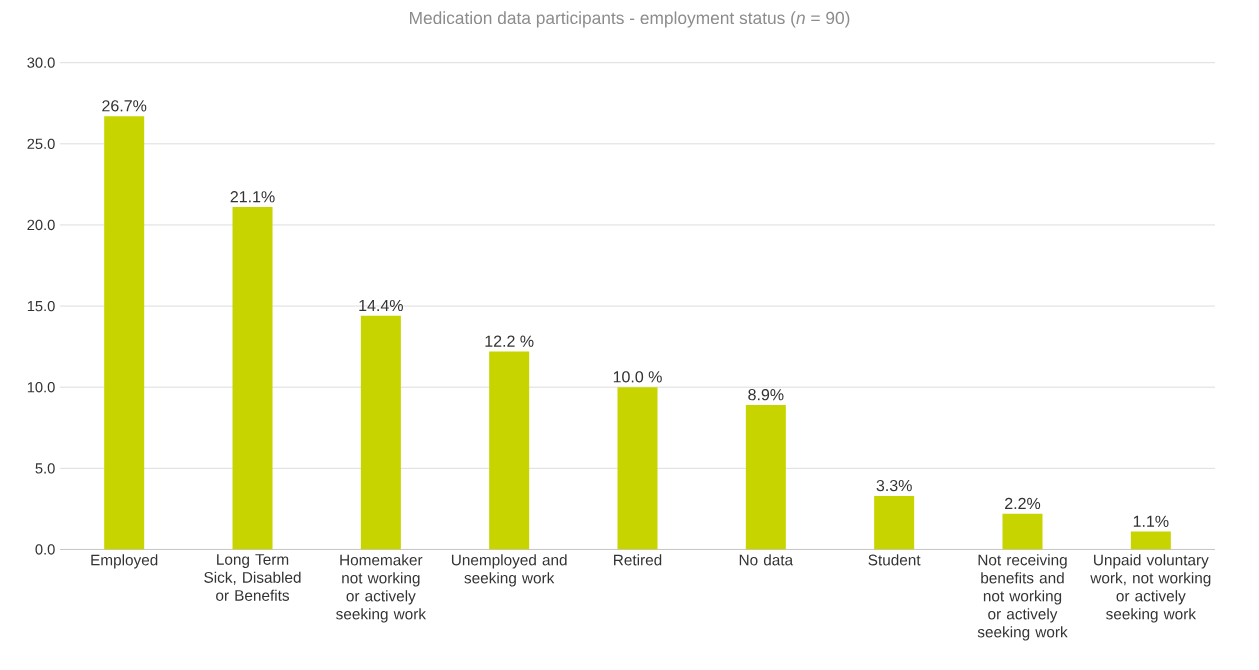 This screenshot has height=670, width=1259. What do you see at coordinates (894, 486) in the screenshot?
I see `data-label: 3.3%` at bounding box center [894, 486].